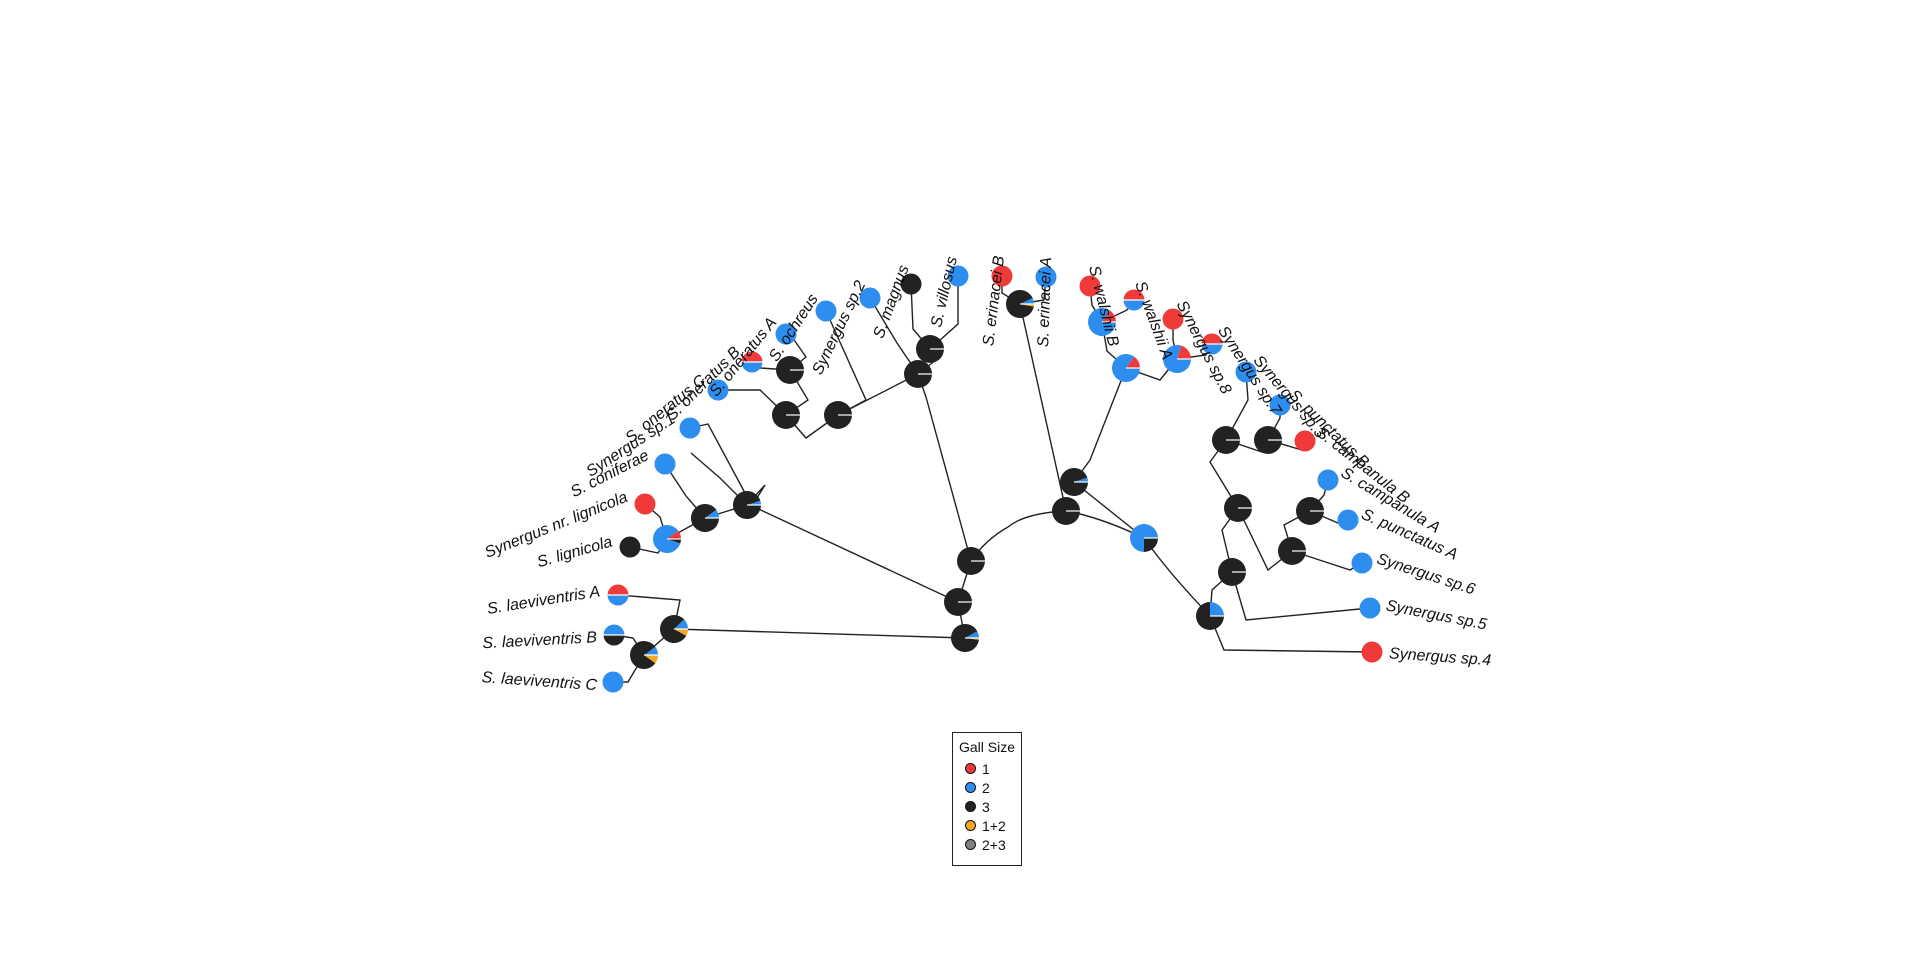 Image resolution: width=1920 pixels, height=960 pixels. I want to click on tip-label: S. laeviventris A, so click(543, 600).